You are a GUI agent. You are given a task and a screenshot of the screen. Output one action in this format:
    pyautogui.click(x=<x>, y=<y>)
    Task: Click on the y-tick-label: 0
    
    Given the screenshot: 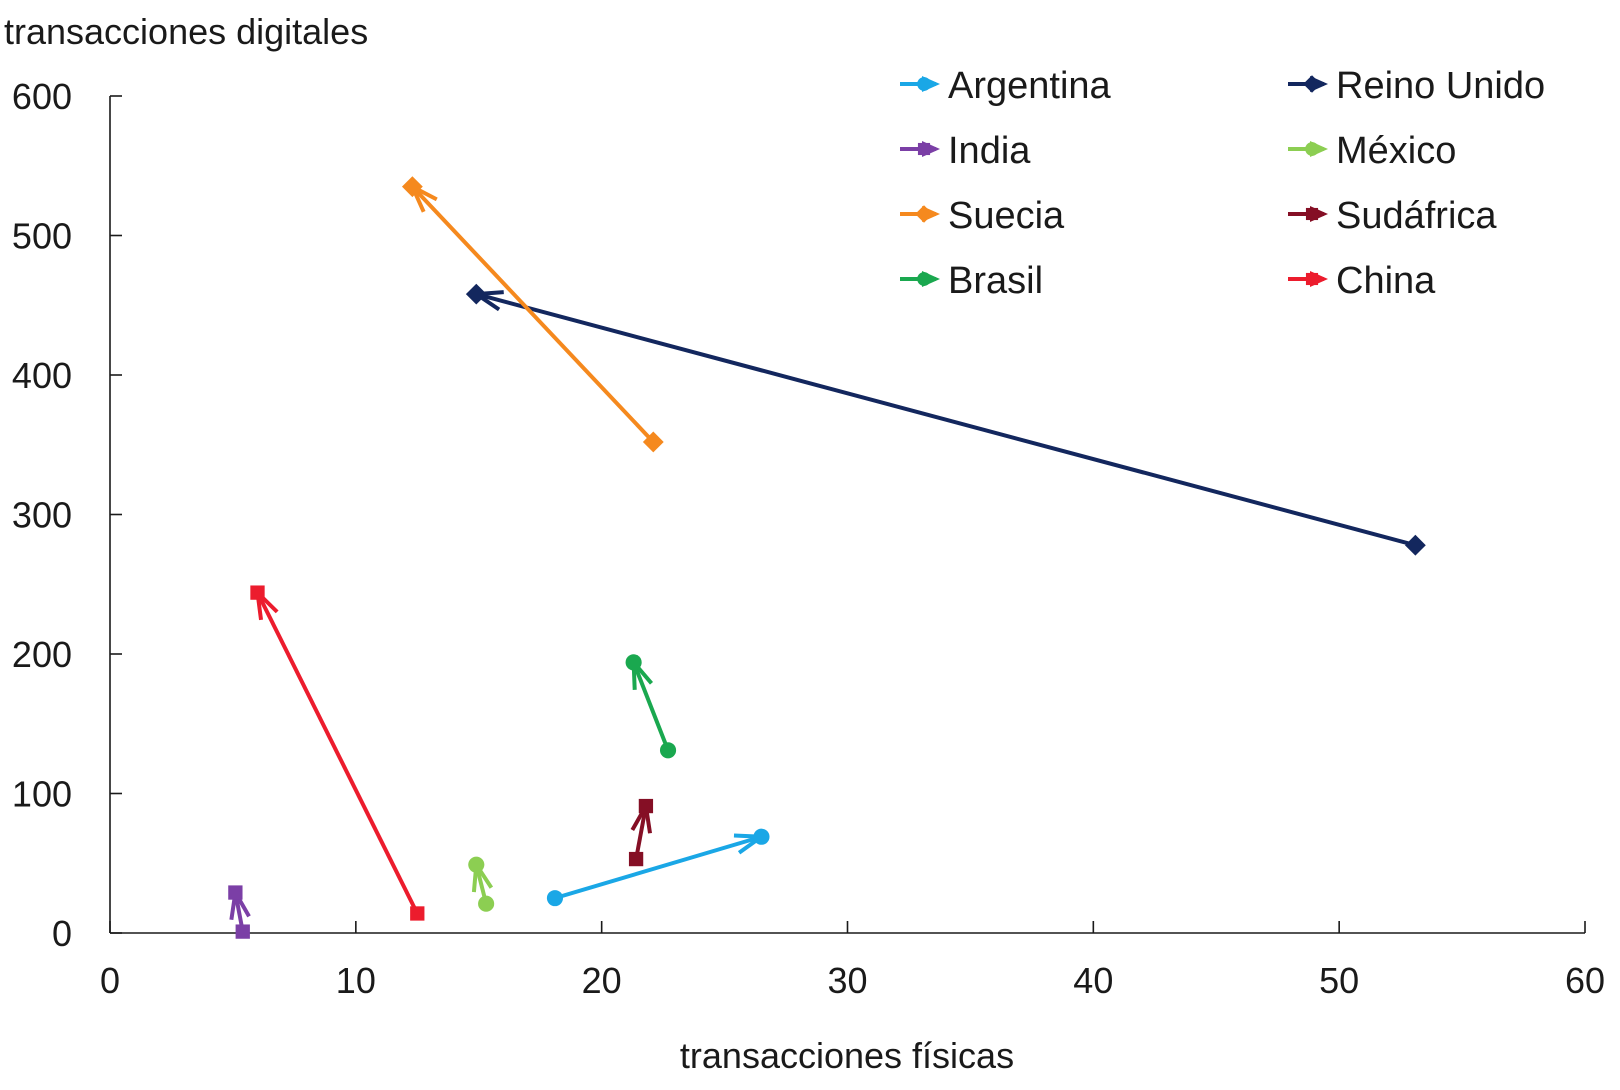 What is the action you would take?
    pyautogui.click(x=62, y=933)
    